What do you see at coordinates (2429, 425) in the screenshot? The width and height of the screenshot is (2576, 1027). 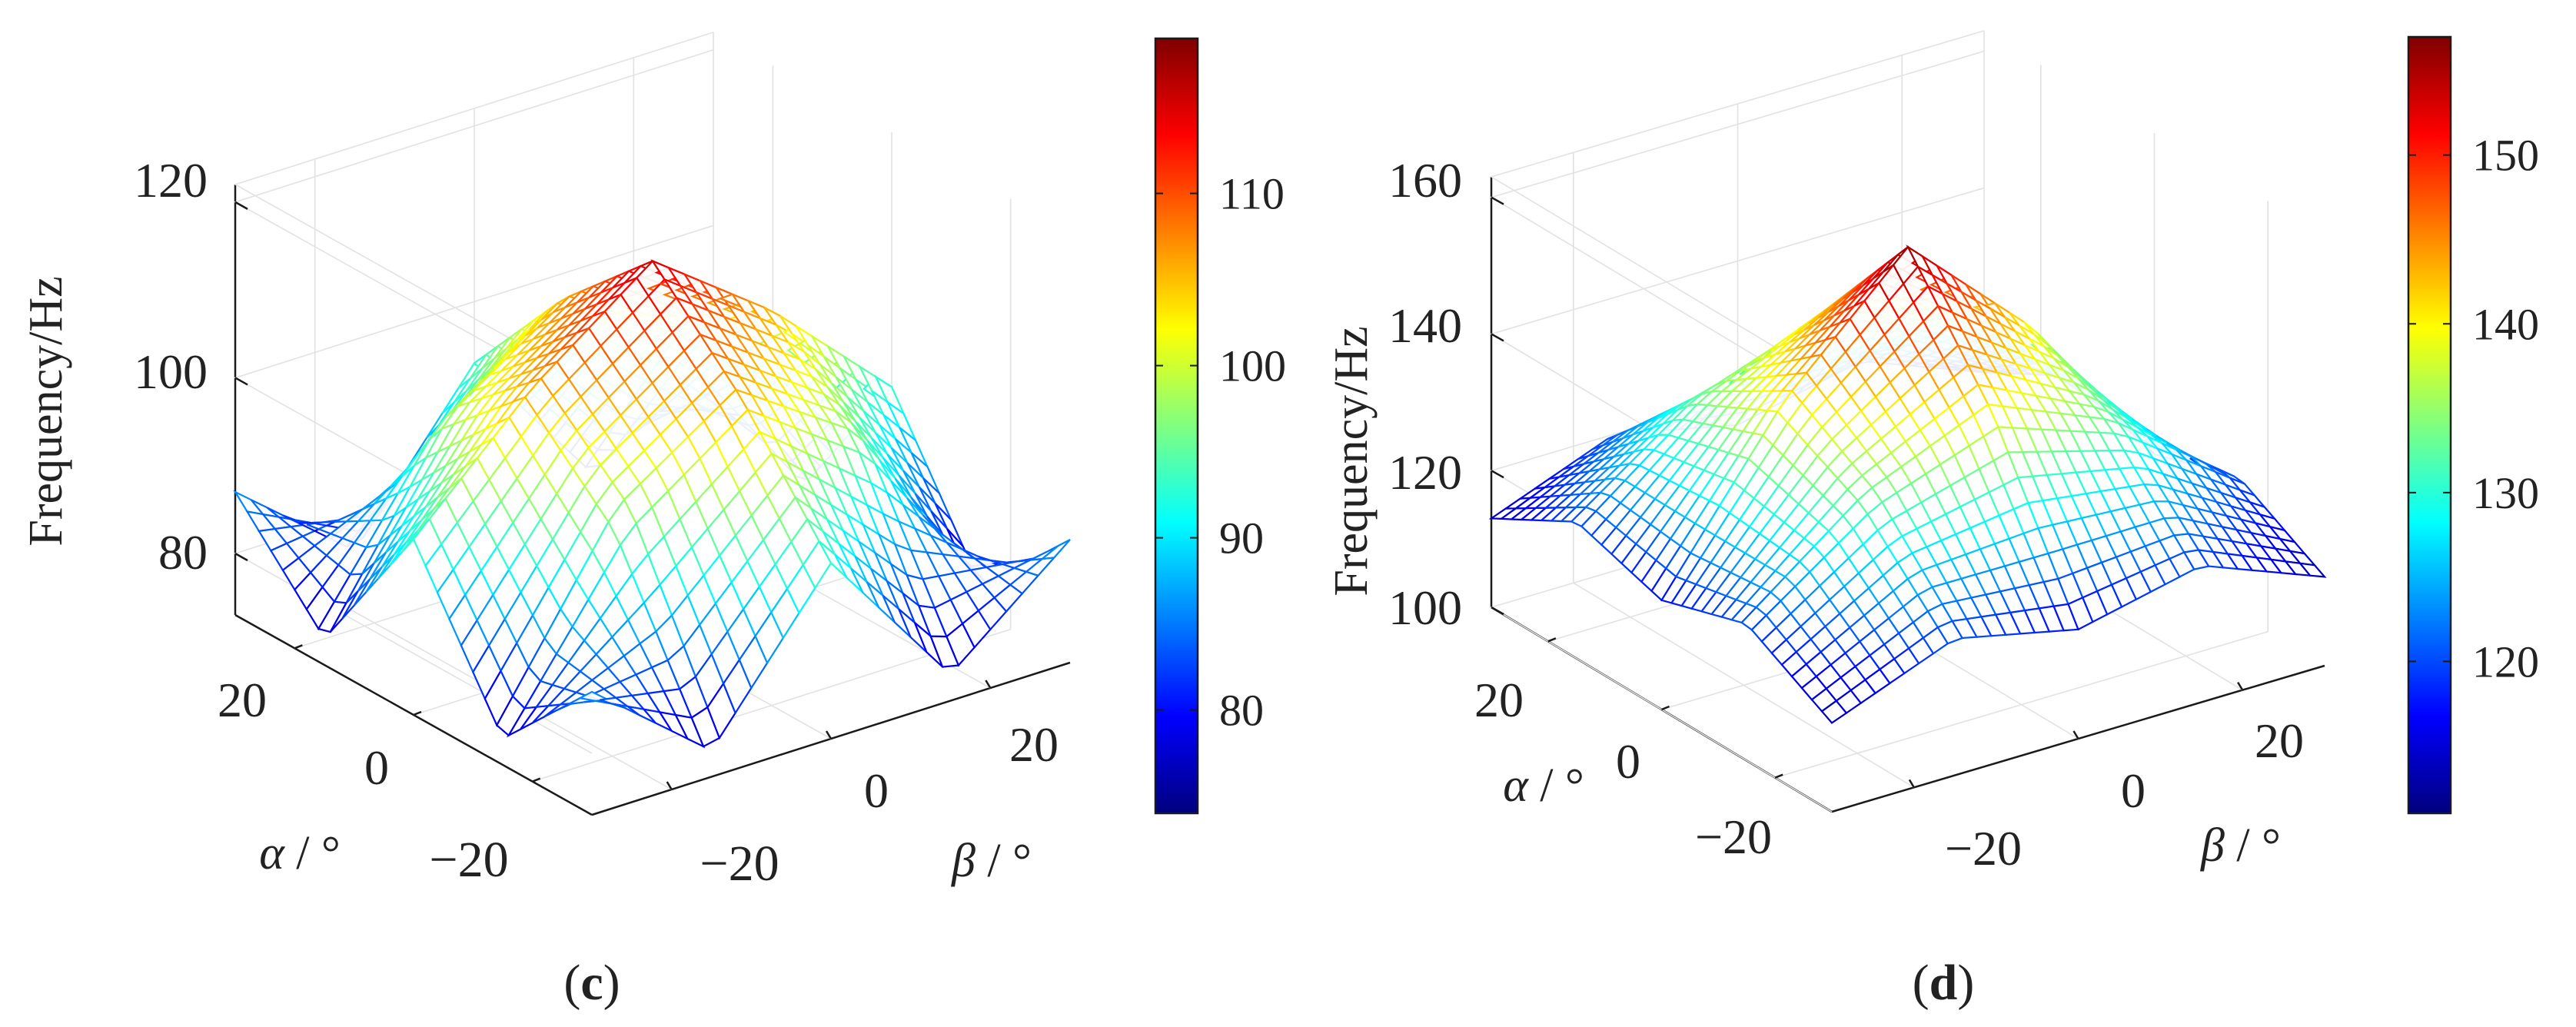 I see `panel-d-colorbar-gradient` at bounding box center [2429, 425].